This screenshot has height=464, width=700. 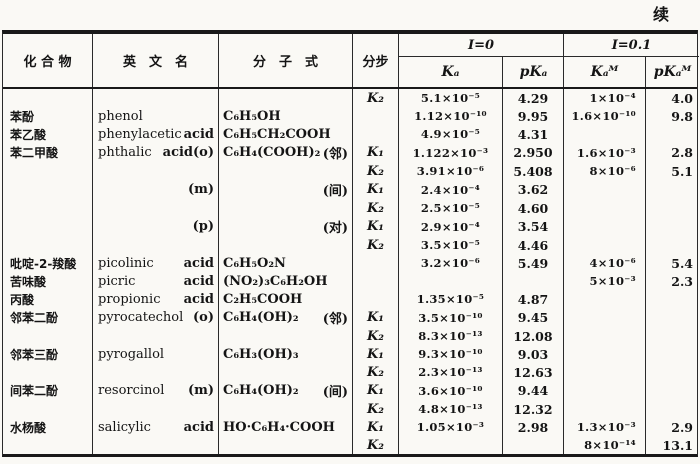 What do you see at coordinates (376, 60) in the screenshot?
I see `header-step: 分步` at bounding box center [376, 60].